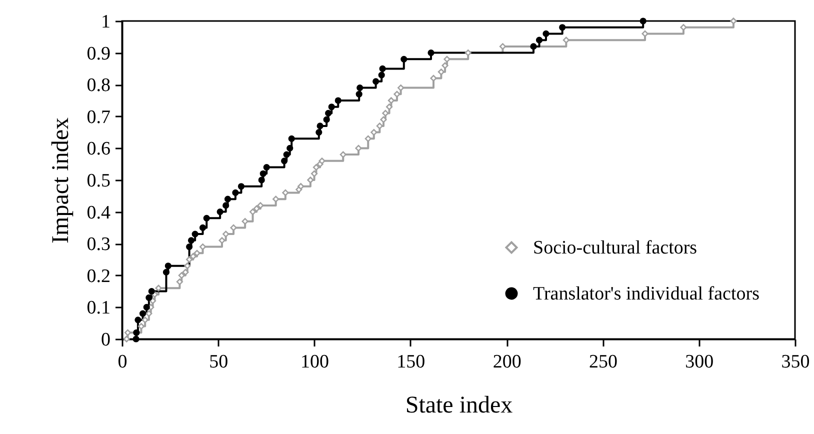 Image resolution: width=814 pixels, height=434 pixels. I want to click on y-tick-label: 0.5, so click(98, 181).